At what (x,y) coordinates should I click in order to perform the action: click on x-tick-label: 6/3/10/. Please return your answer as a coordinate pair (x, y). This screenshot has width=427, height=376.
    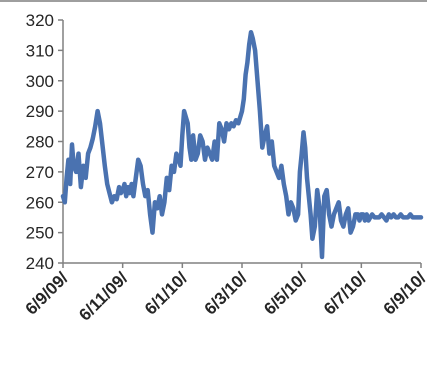
    Looking at the image, I should click on (226, 293).